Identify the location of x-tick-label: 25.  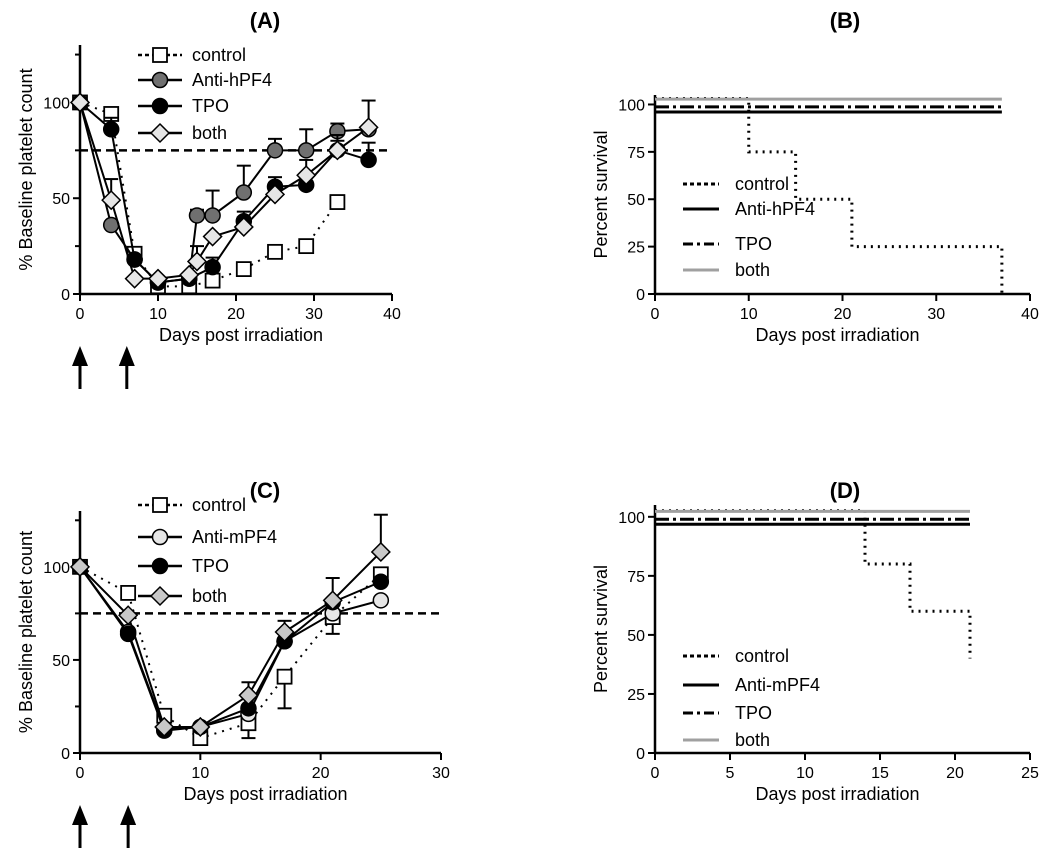
(1030, 773).